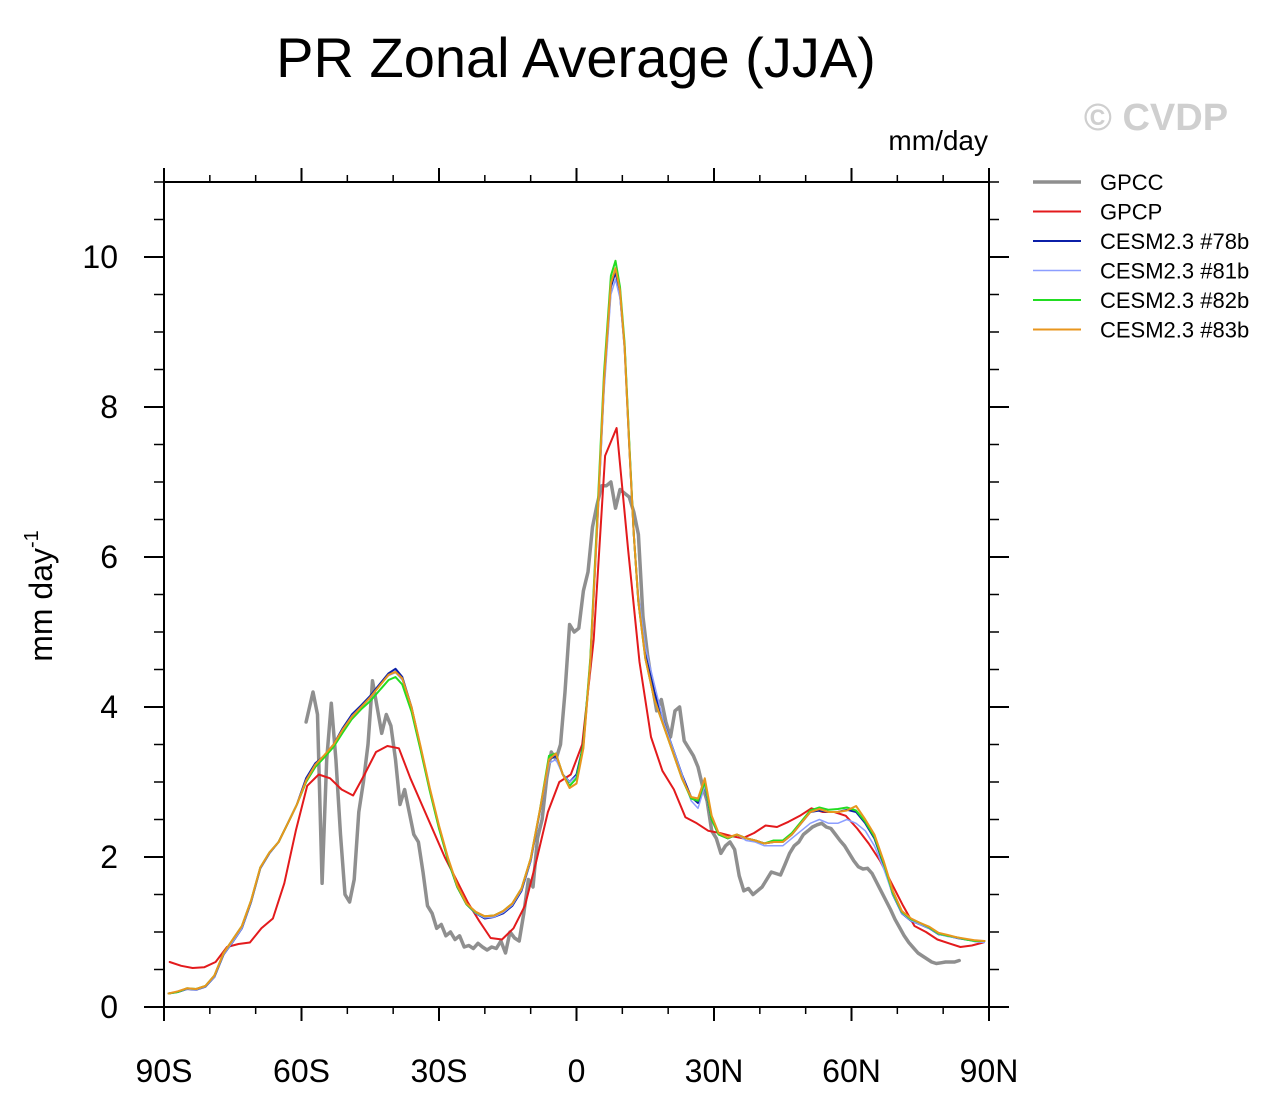 The width and height of the screenshot is (1283, 1113). I want to click on x-tick-label: 90S, so click(164, 1071).